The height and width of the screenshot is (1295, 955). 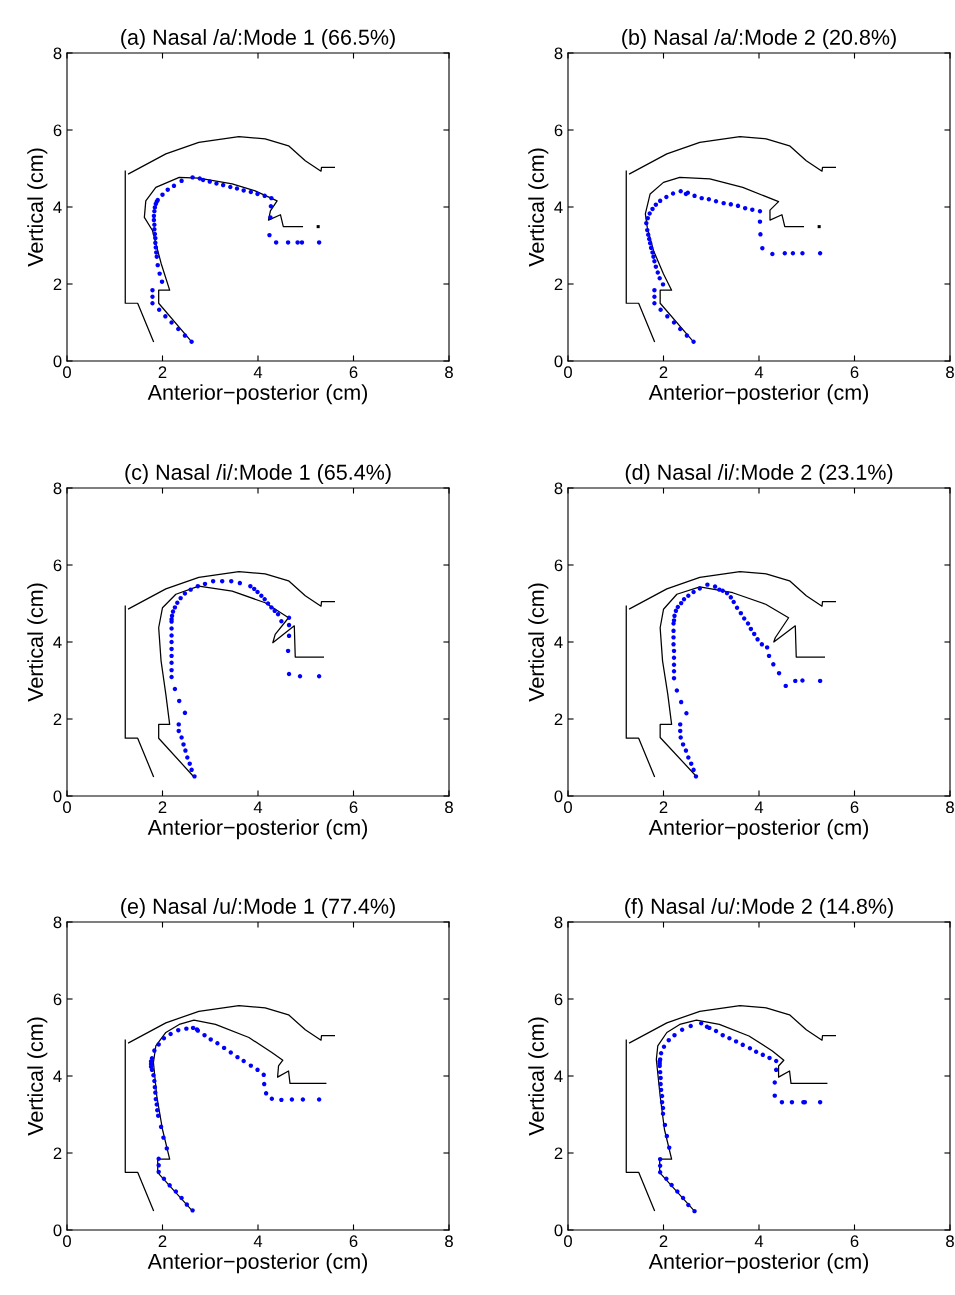 I want to click on chart-title: (d) Nasal /i/:Mode 2 (23.1%), so click(x=759, y=474).